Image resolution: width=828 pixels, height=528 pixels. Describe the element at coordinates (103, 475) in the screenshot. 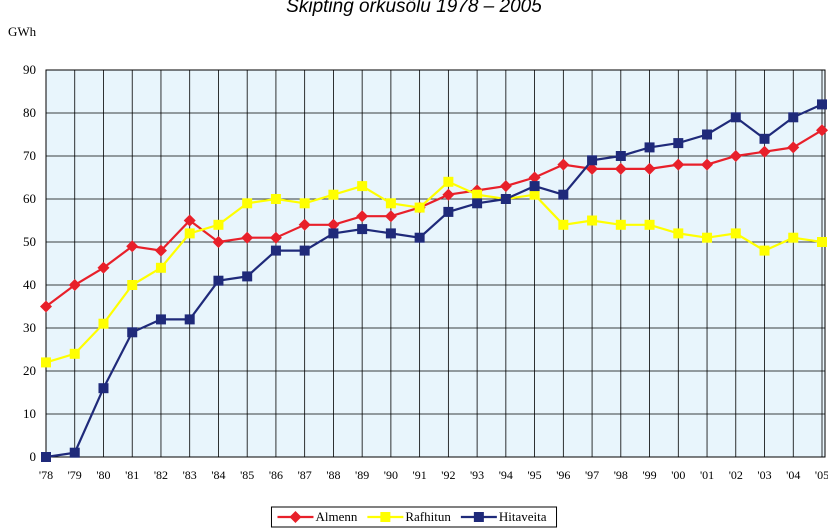

I see `x-tick-label: '80` at that location.